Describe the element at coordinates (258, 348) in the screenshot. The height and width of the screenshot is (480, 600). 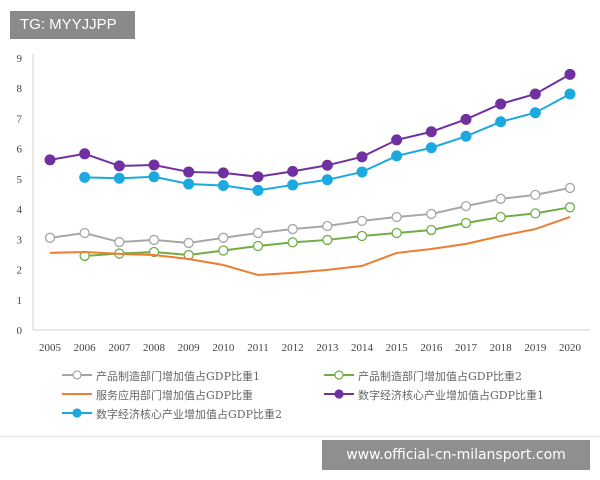
I see `x-tick-label: 2011` at that location.